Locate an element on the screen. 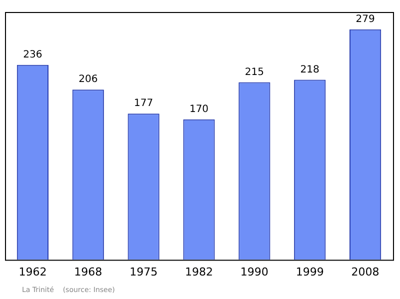 The width and height of the screenshot is (400, 299). x-tick-label: 2008 is located at coordinates (365, 271).